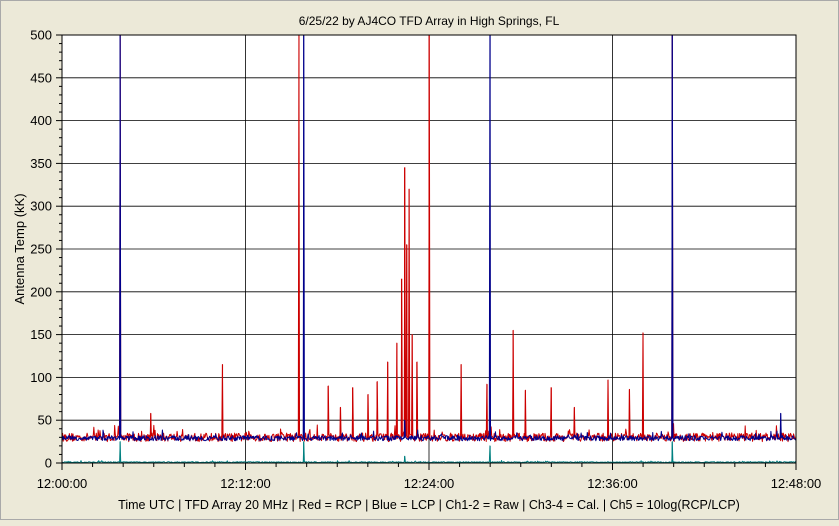  What do you see at coordinates (41, 120) in the screenshot?
I see `y-tick-label: 400` at bounding box center [41, 120].